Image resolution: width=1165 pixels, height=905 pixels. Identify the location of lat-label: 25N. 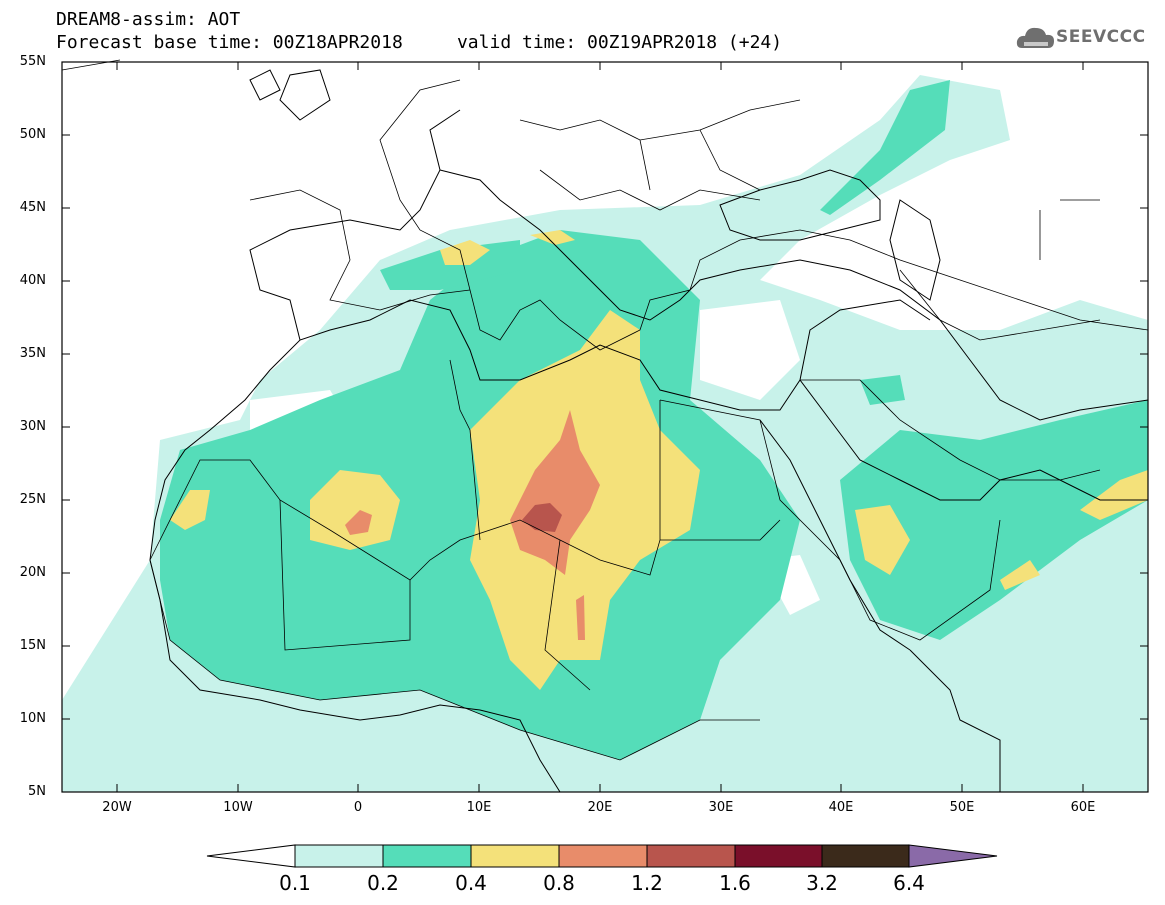
(32, 499).